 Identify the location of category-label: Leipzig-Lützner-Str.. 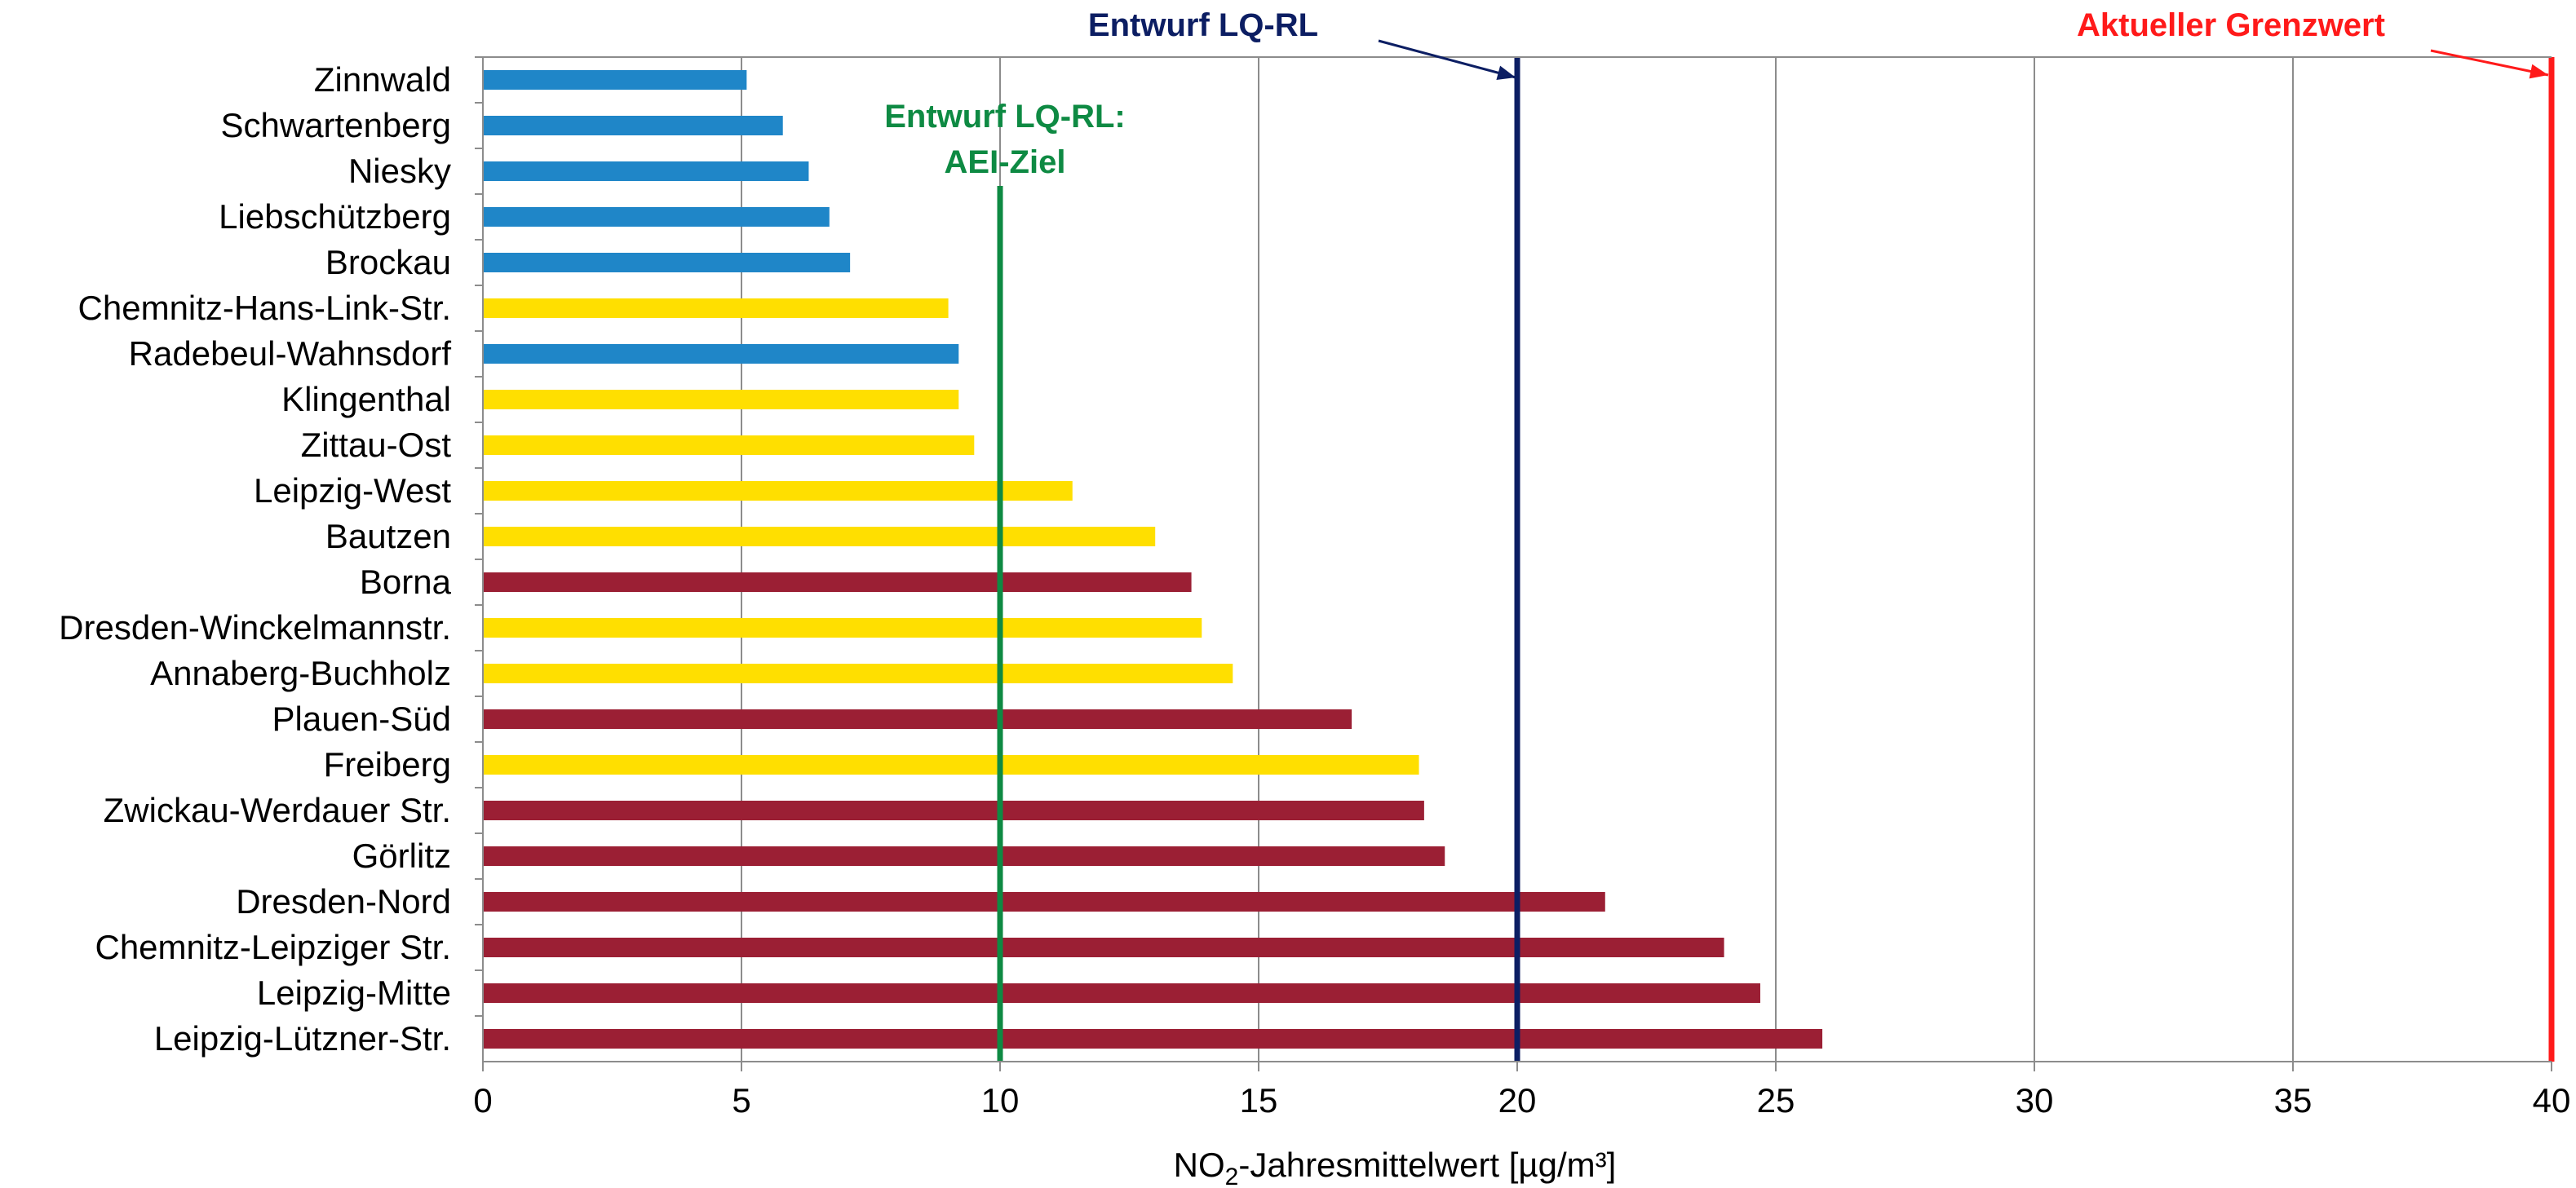
(302, 1038).